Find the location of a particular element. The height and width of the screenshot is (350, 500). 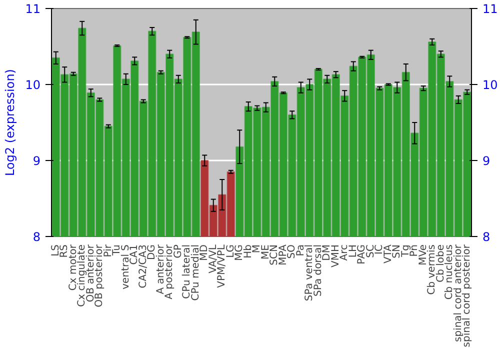

y2-tick-label: 11 is located at coordinates (490, 9).